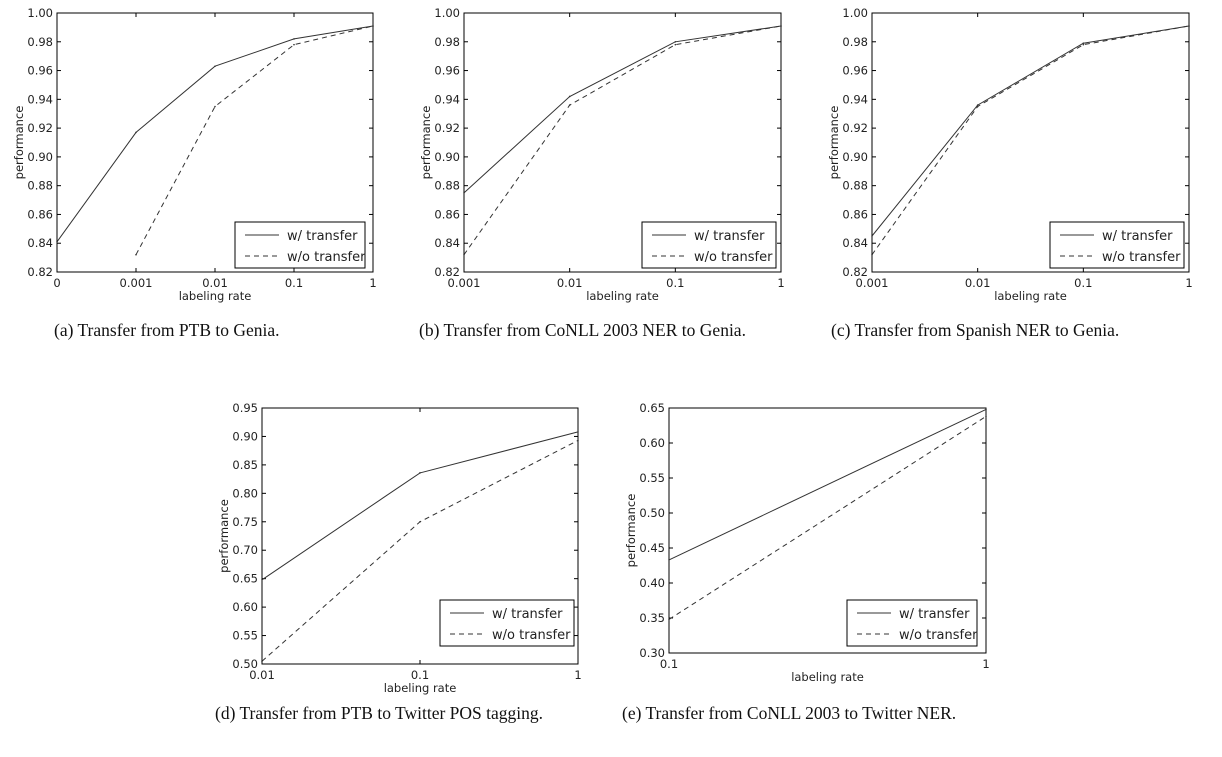 Image resolution: width=1222 pixels, height=757 pixels. Describe the element at coordinates (652, 443) in the screenshot. I see `y-tick-label: 0.60` at that location.